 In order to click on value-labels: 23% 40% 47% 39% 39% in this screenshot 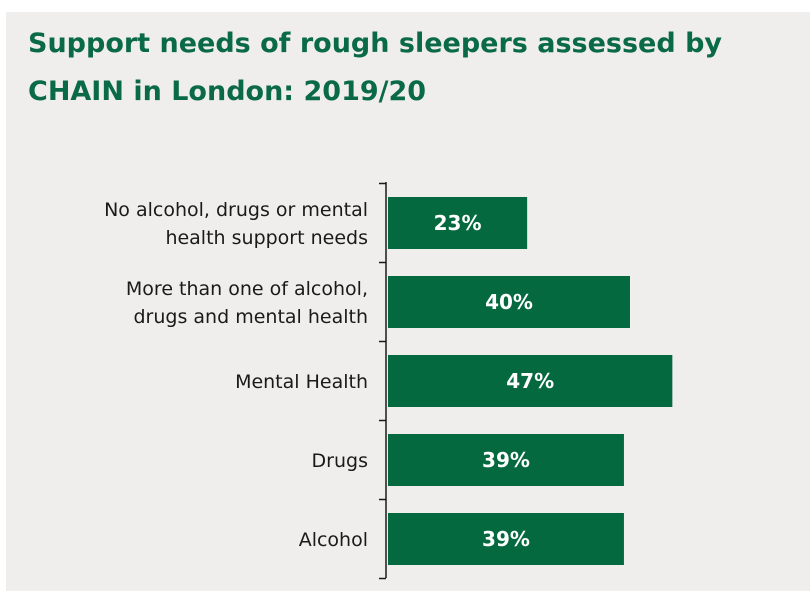, I will do `click(494, 381)`.